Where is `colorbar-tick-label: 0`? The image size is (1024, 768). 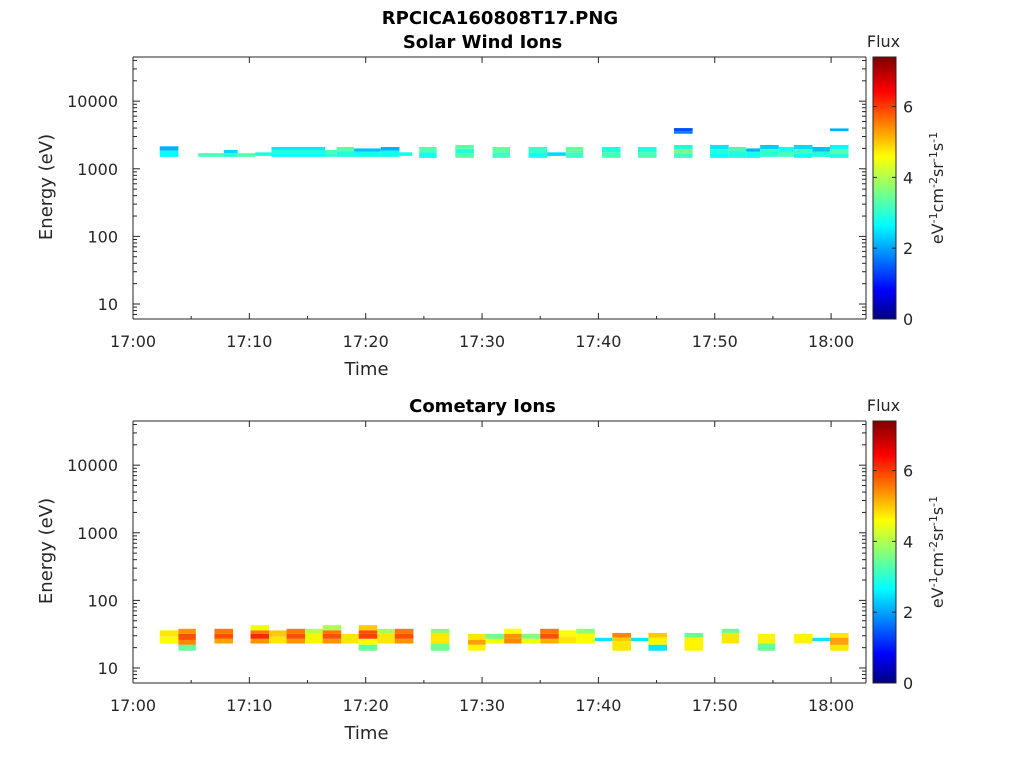
colorbar-tick-label: 0 is located at coordinates (908, 319).